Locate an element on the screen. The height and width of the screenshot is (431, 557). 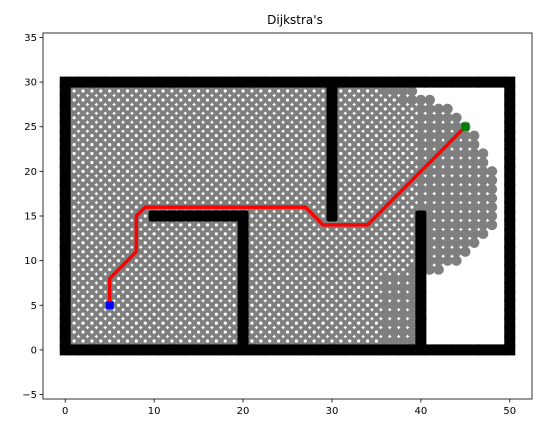
start-marker is located at coordinates (109, 305).